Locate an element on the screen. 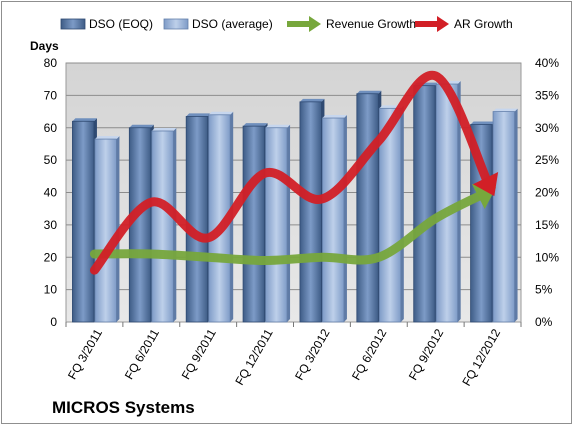 Image resolution: width=575 pixels, height=427 pixels. y-tick-label: 30 is located at coordinates (51, 225).